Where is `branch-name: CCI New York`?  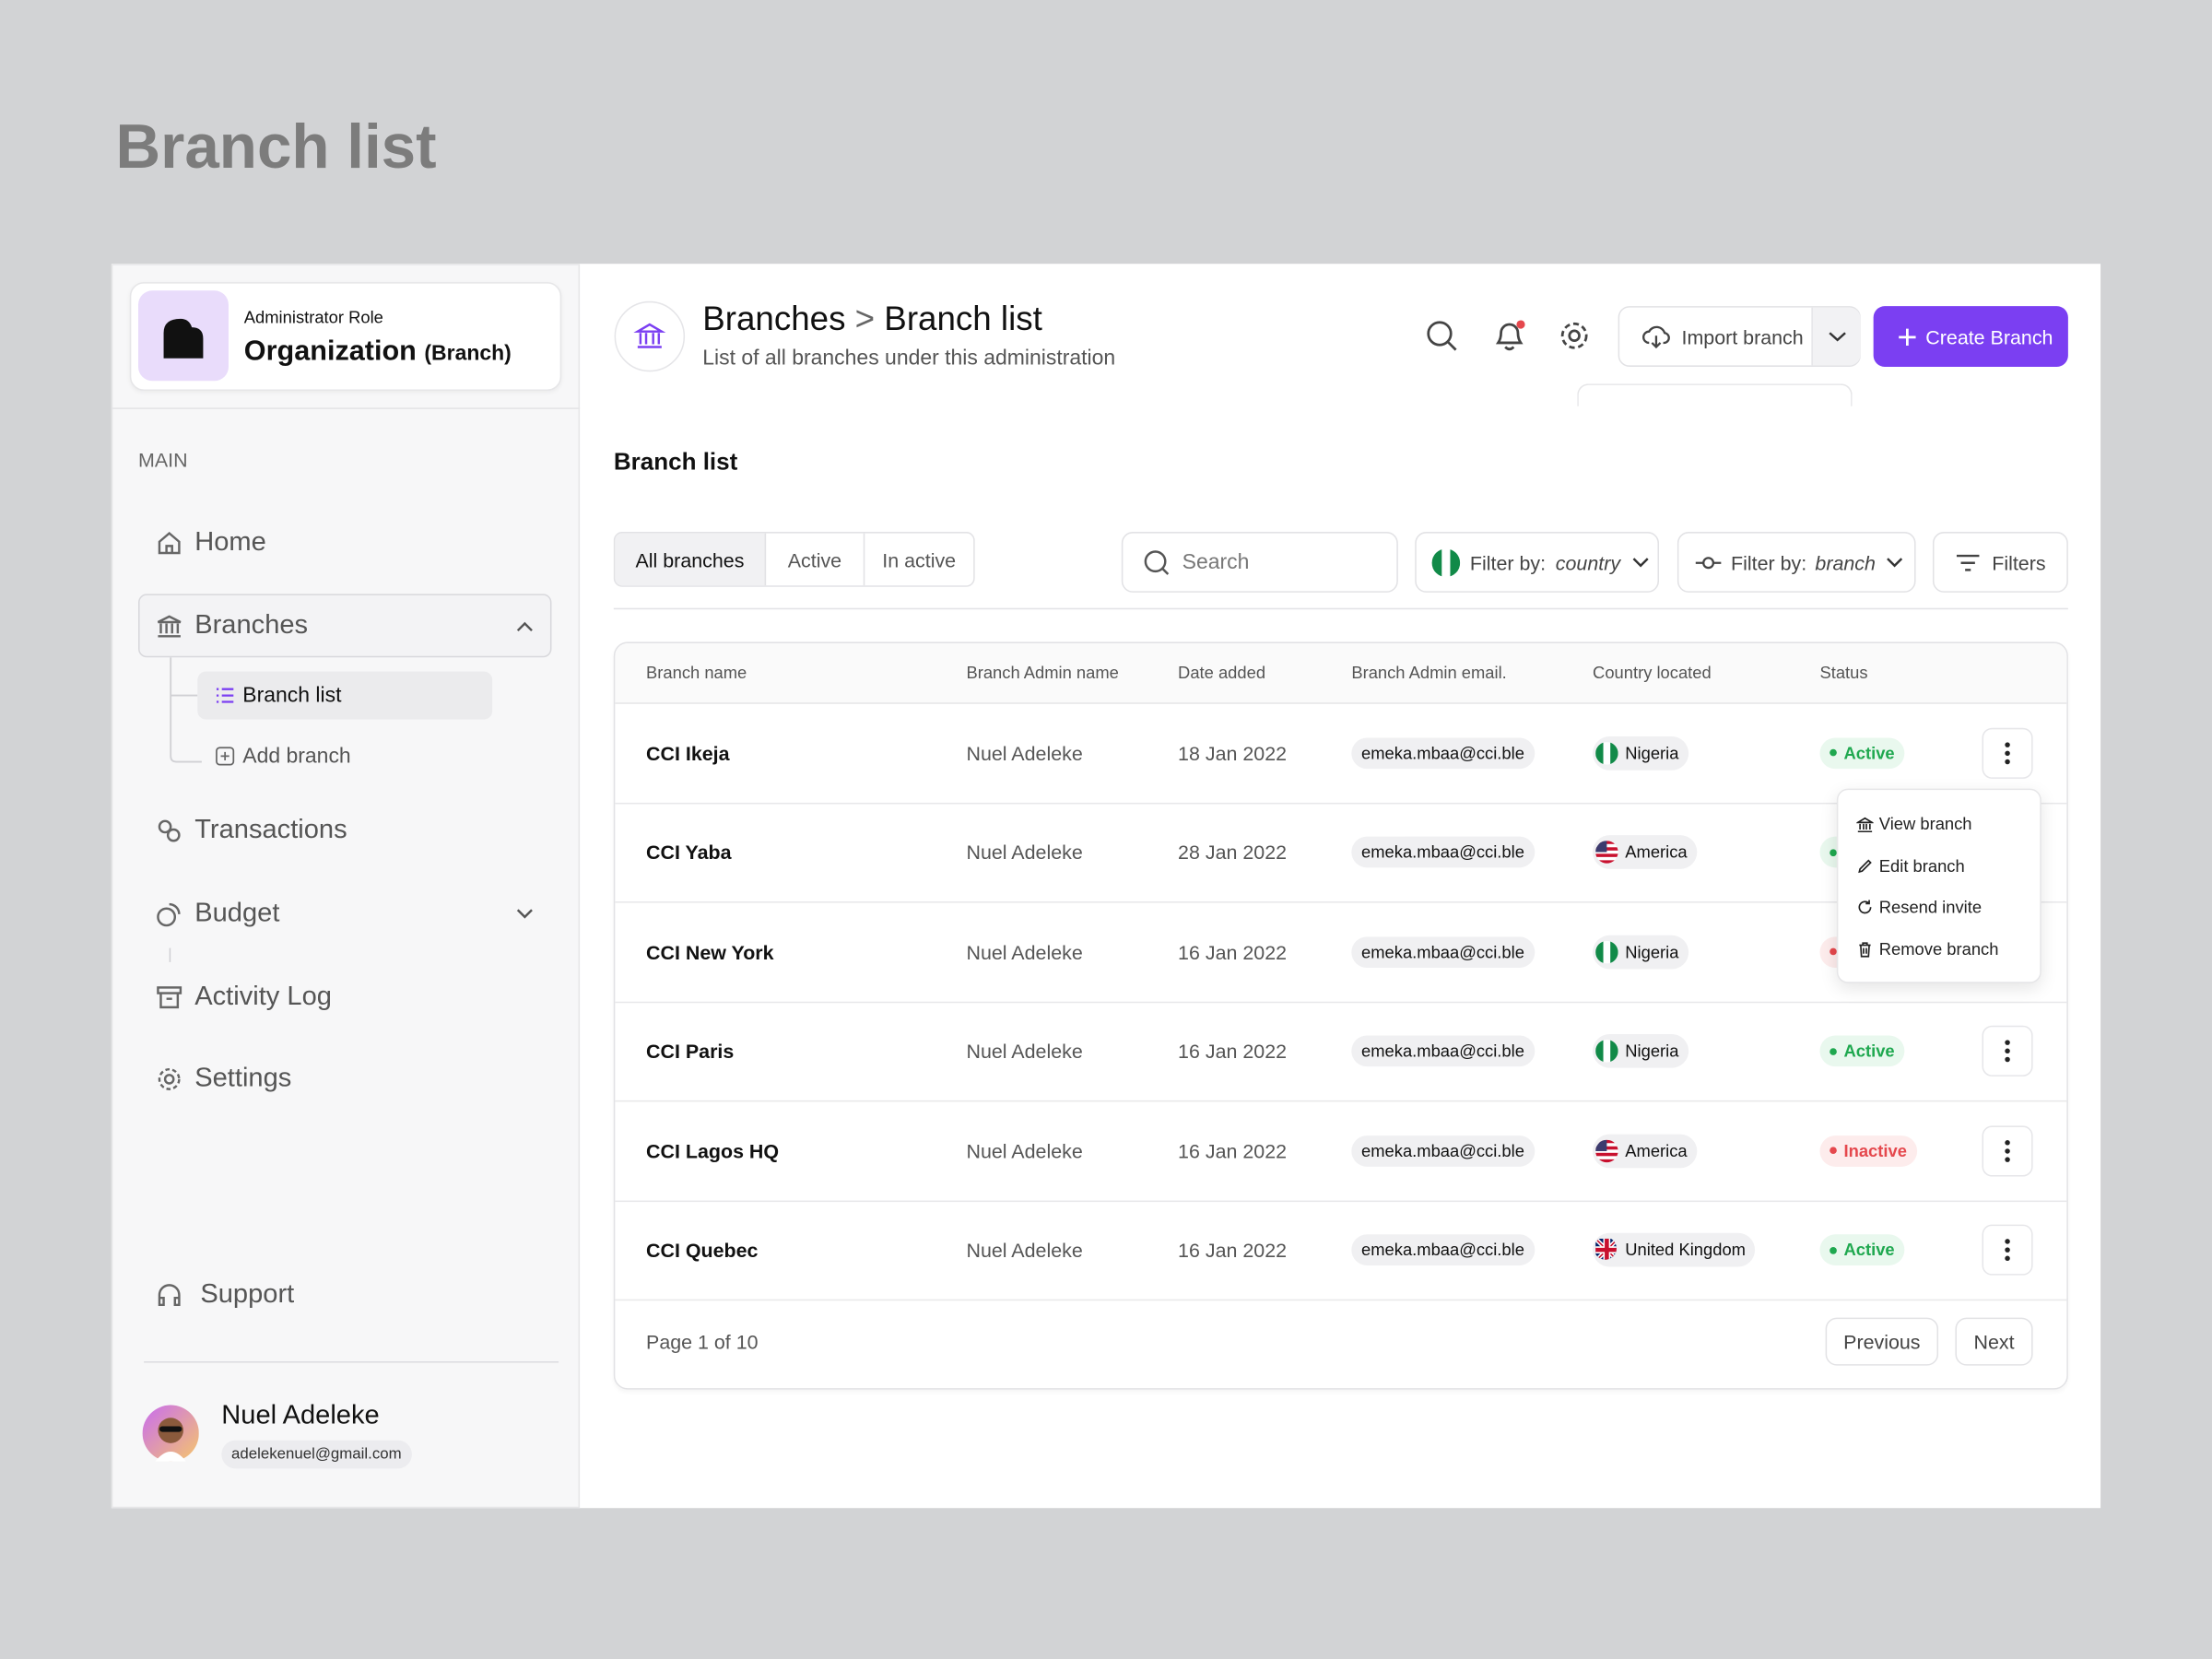
branch-name: CCI New York is located at coordinates (710, 951).